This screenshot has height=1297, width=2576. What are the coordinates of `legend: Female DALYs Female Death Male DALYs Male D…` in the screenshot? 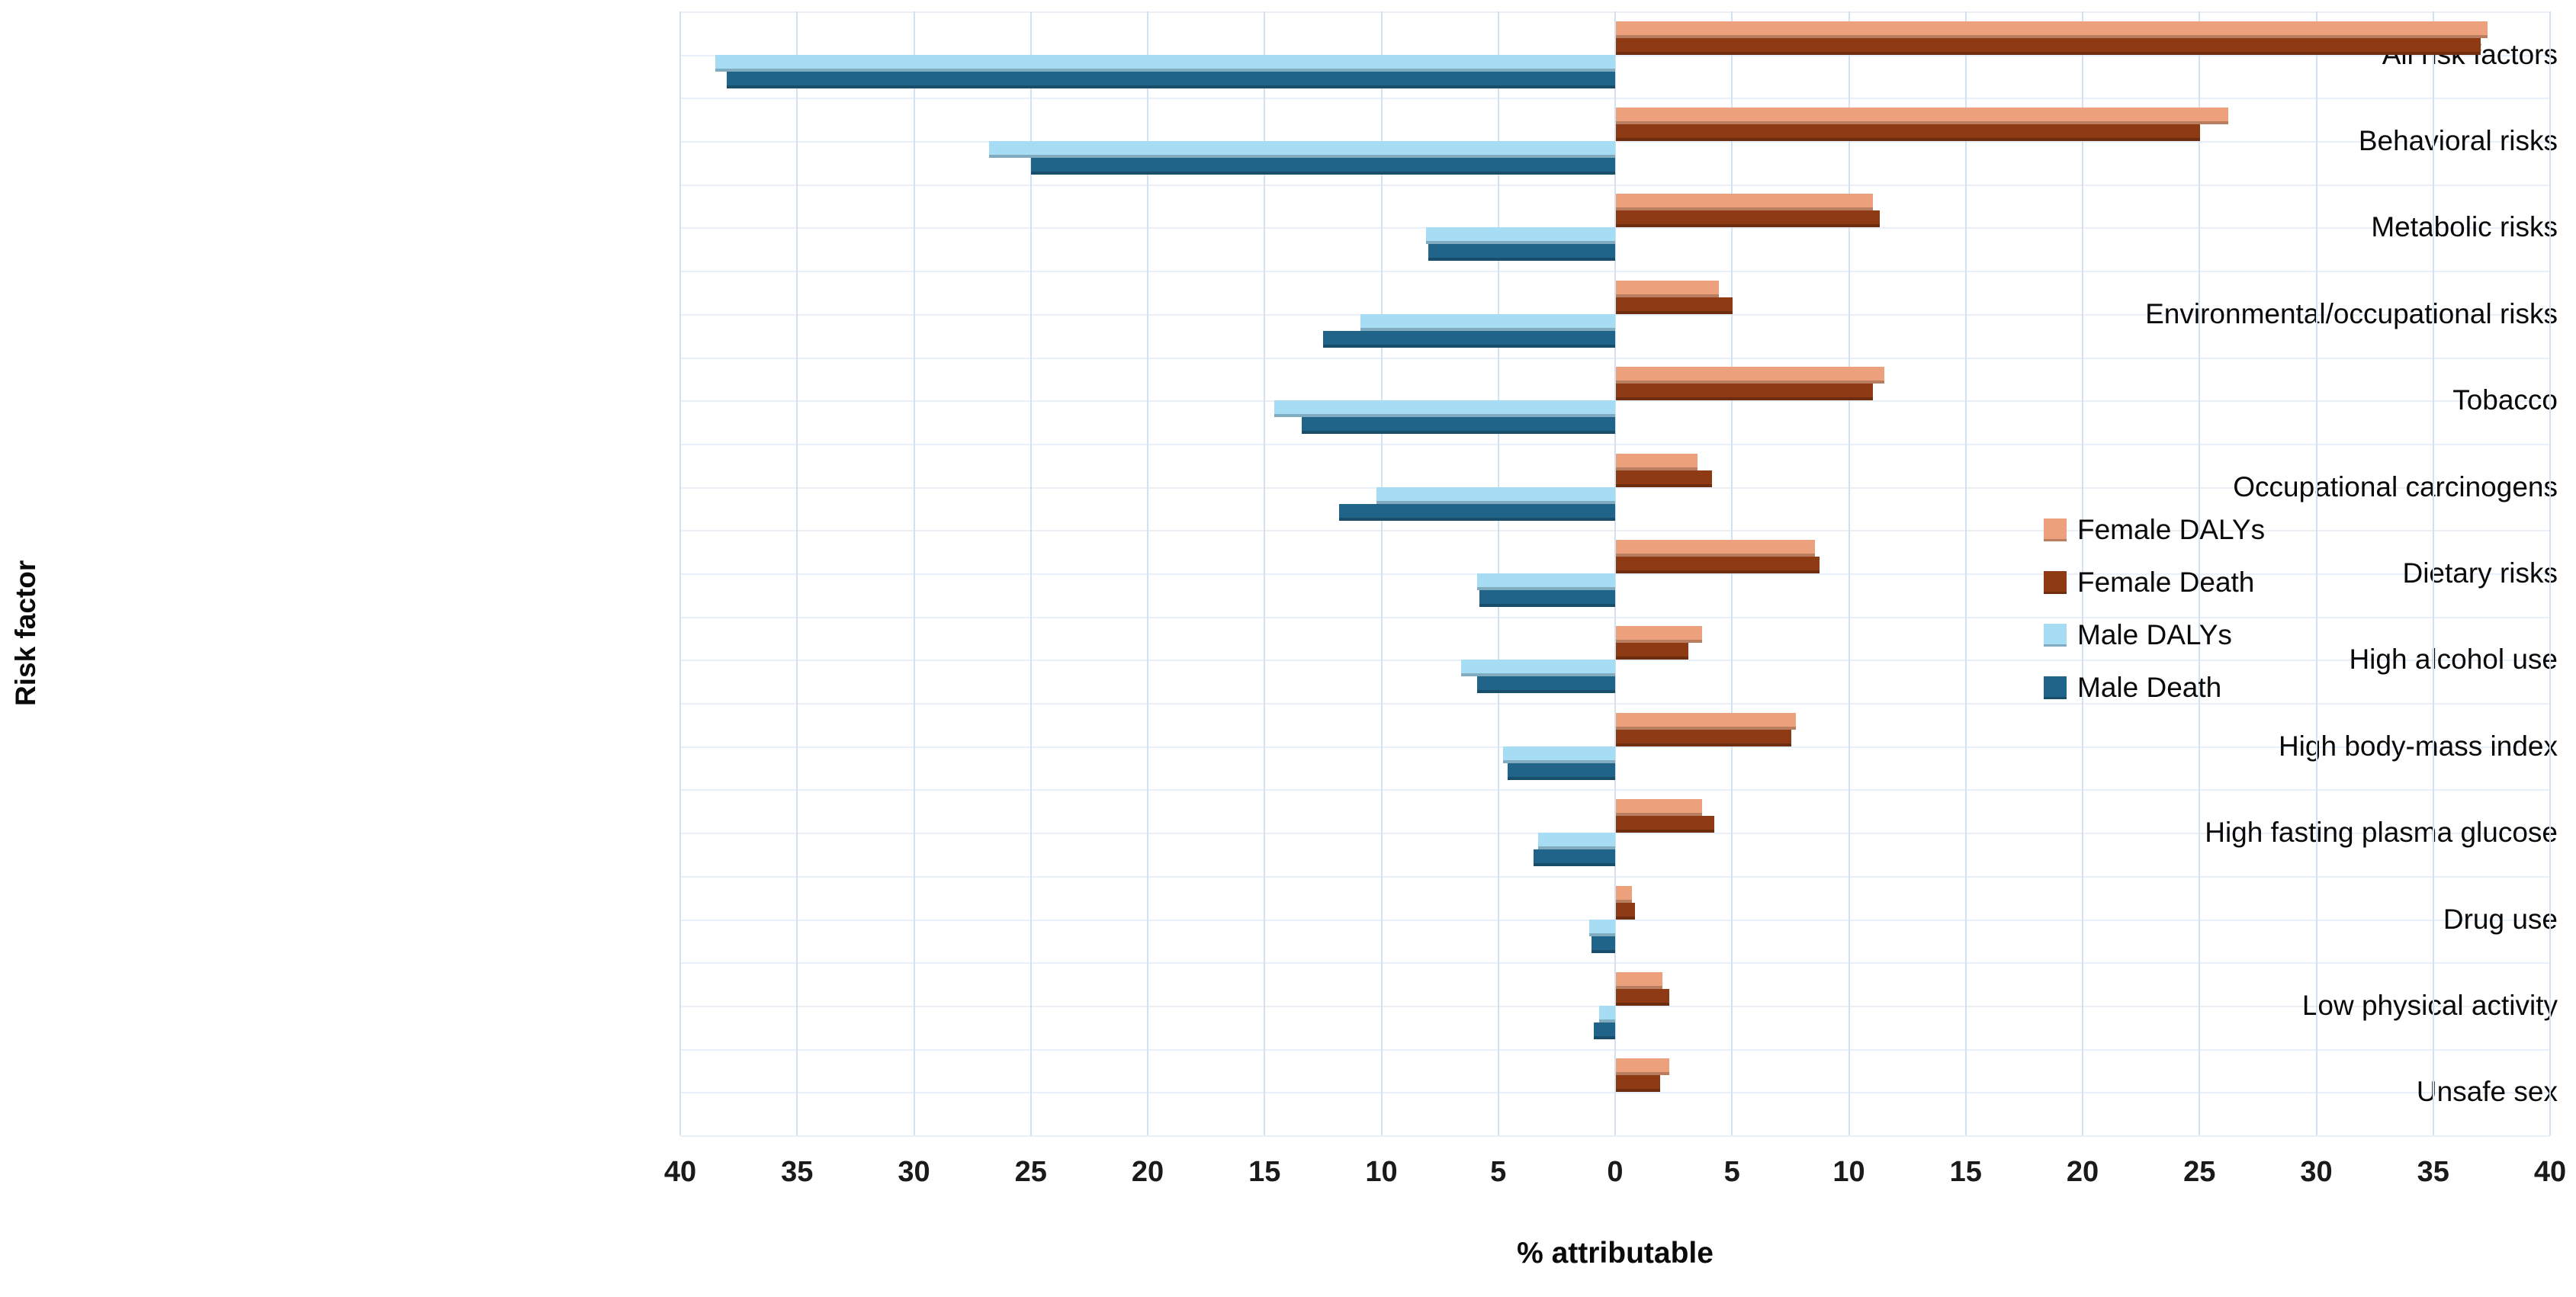 It's located at (2154, 609).